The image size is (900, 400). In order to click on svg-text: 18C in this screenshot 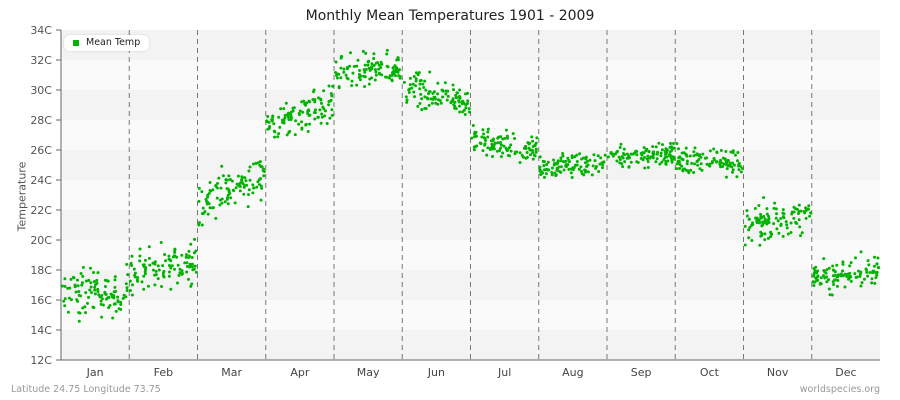, I will do `click(41, 270)`.